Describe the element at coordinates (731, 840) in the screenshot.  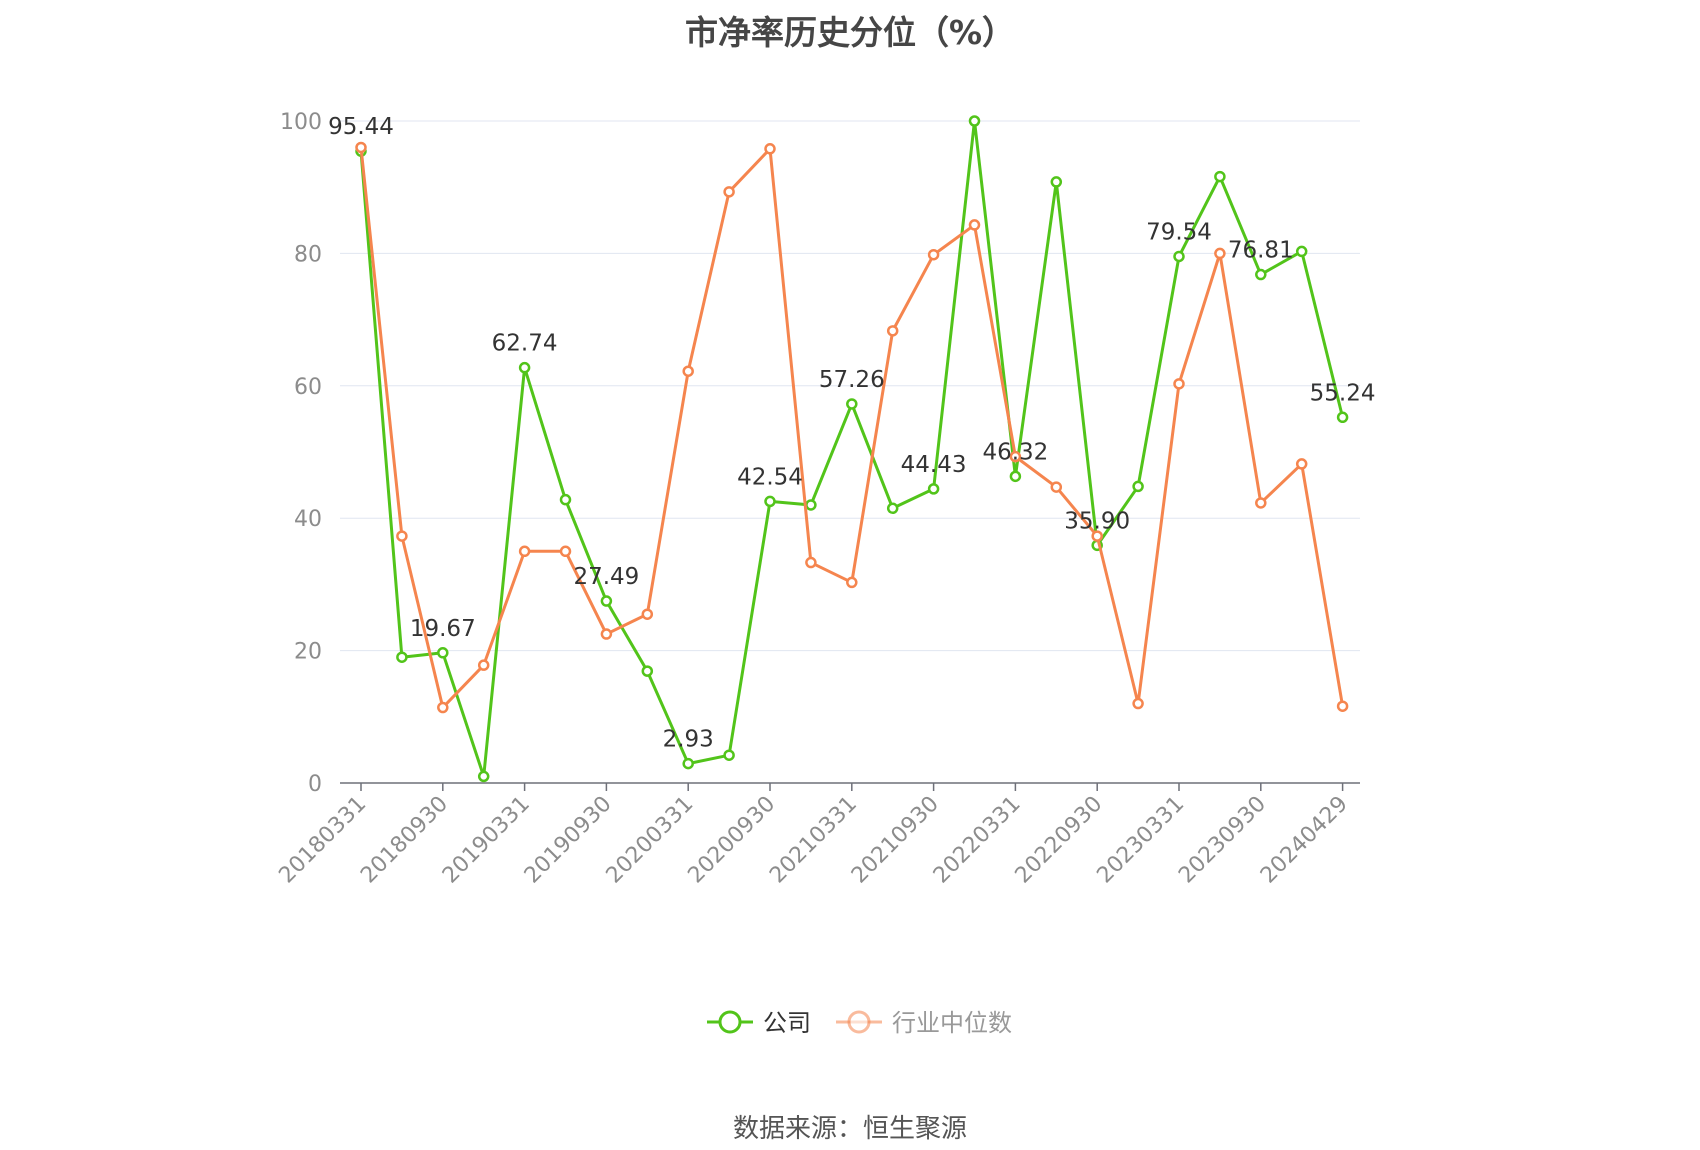
I see `x-tick-label: 20200930` at that location.